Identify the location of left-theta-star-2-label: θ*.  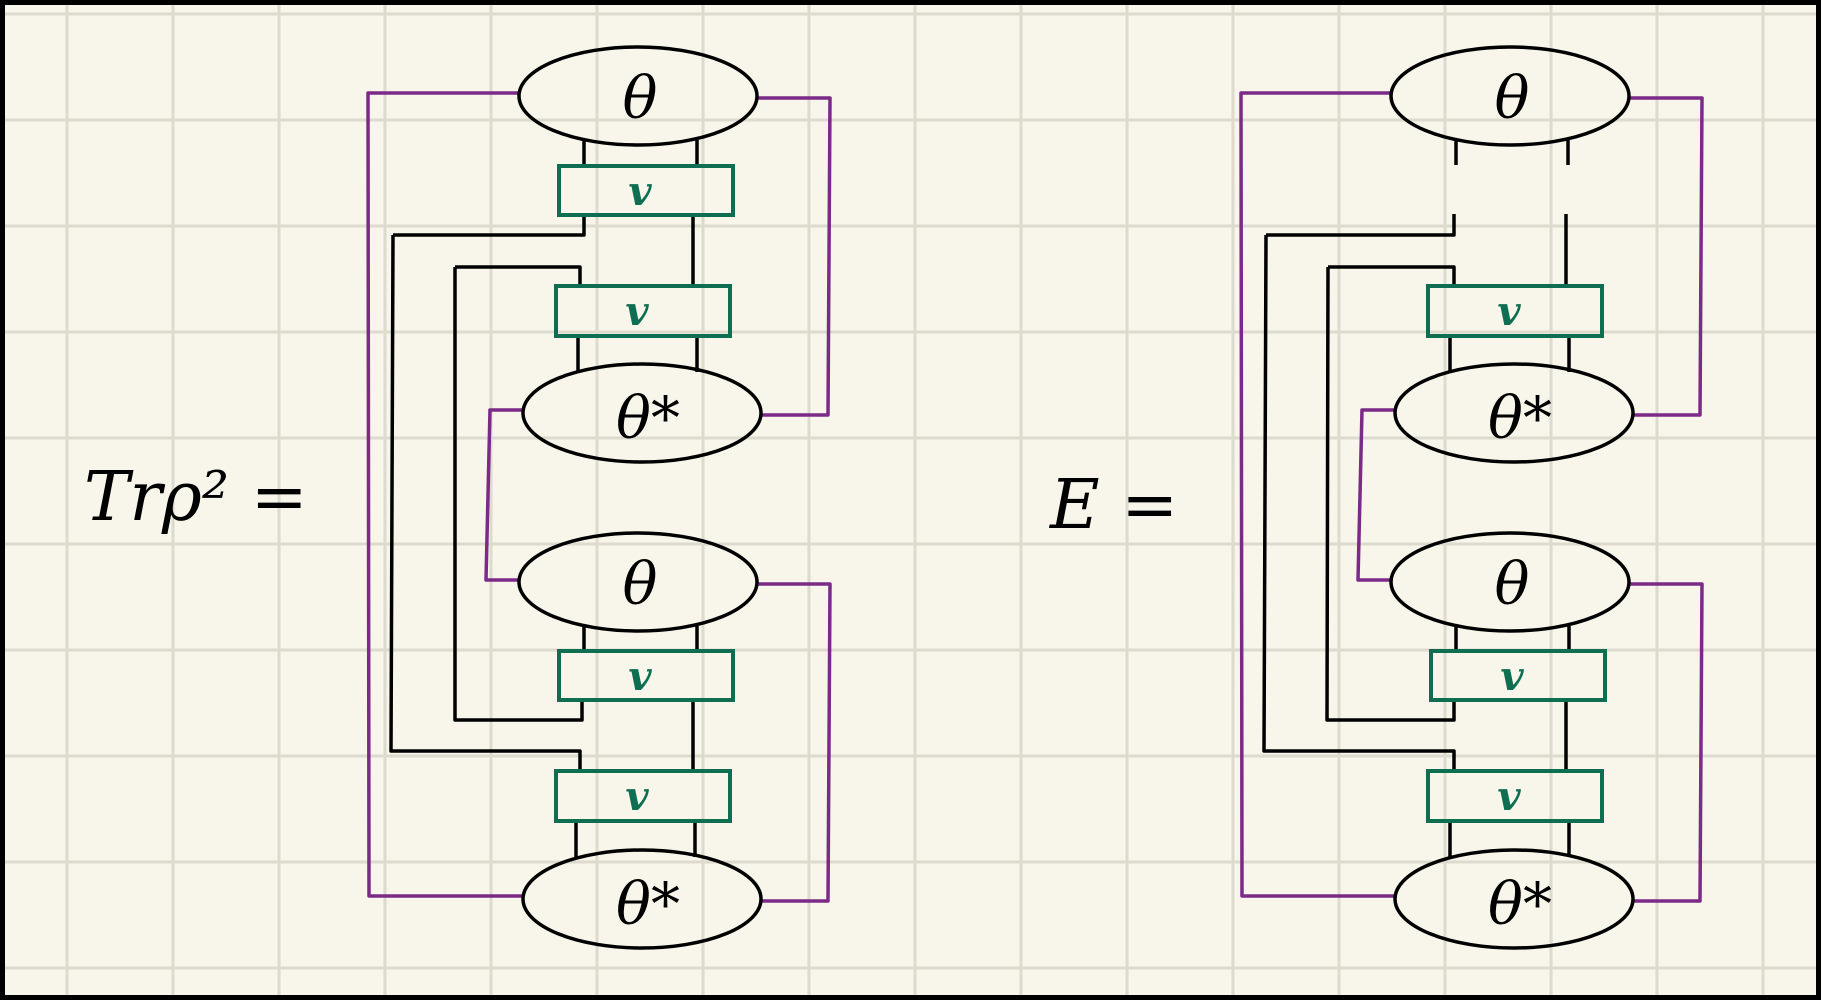
(648, 904).